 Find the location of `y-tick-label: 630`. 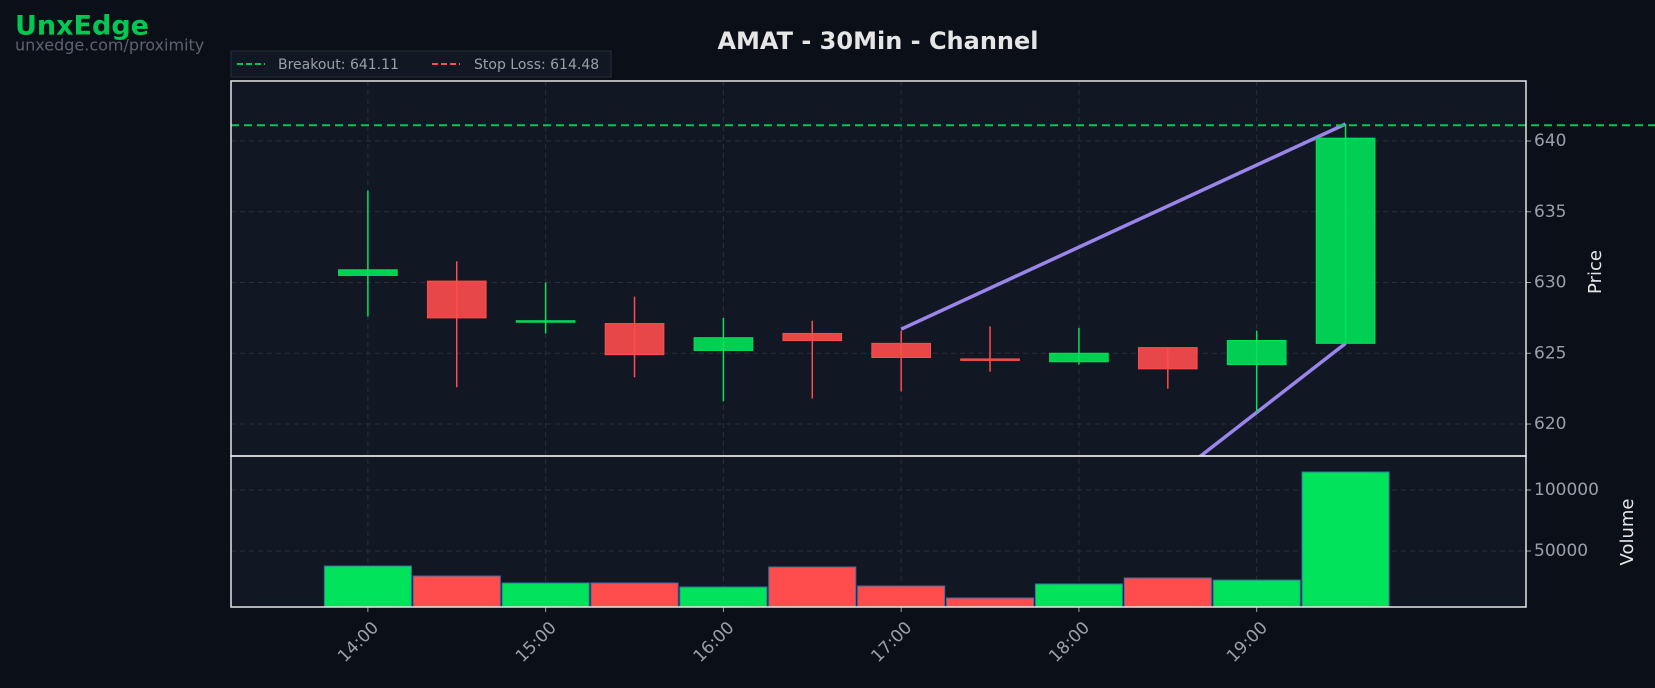

y-tick-label: 630 is located at coordinates (1550, 283).